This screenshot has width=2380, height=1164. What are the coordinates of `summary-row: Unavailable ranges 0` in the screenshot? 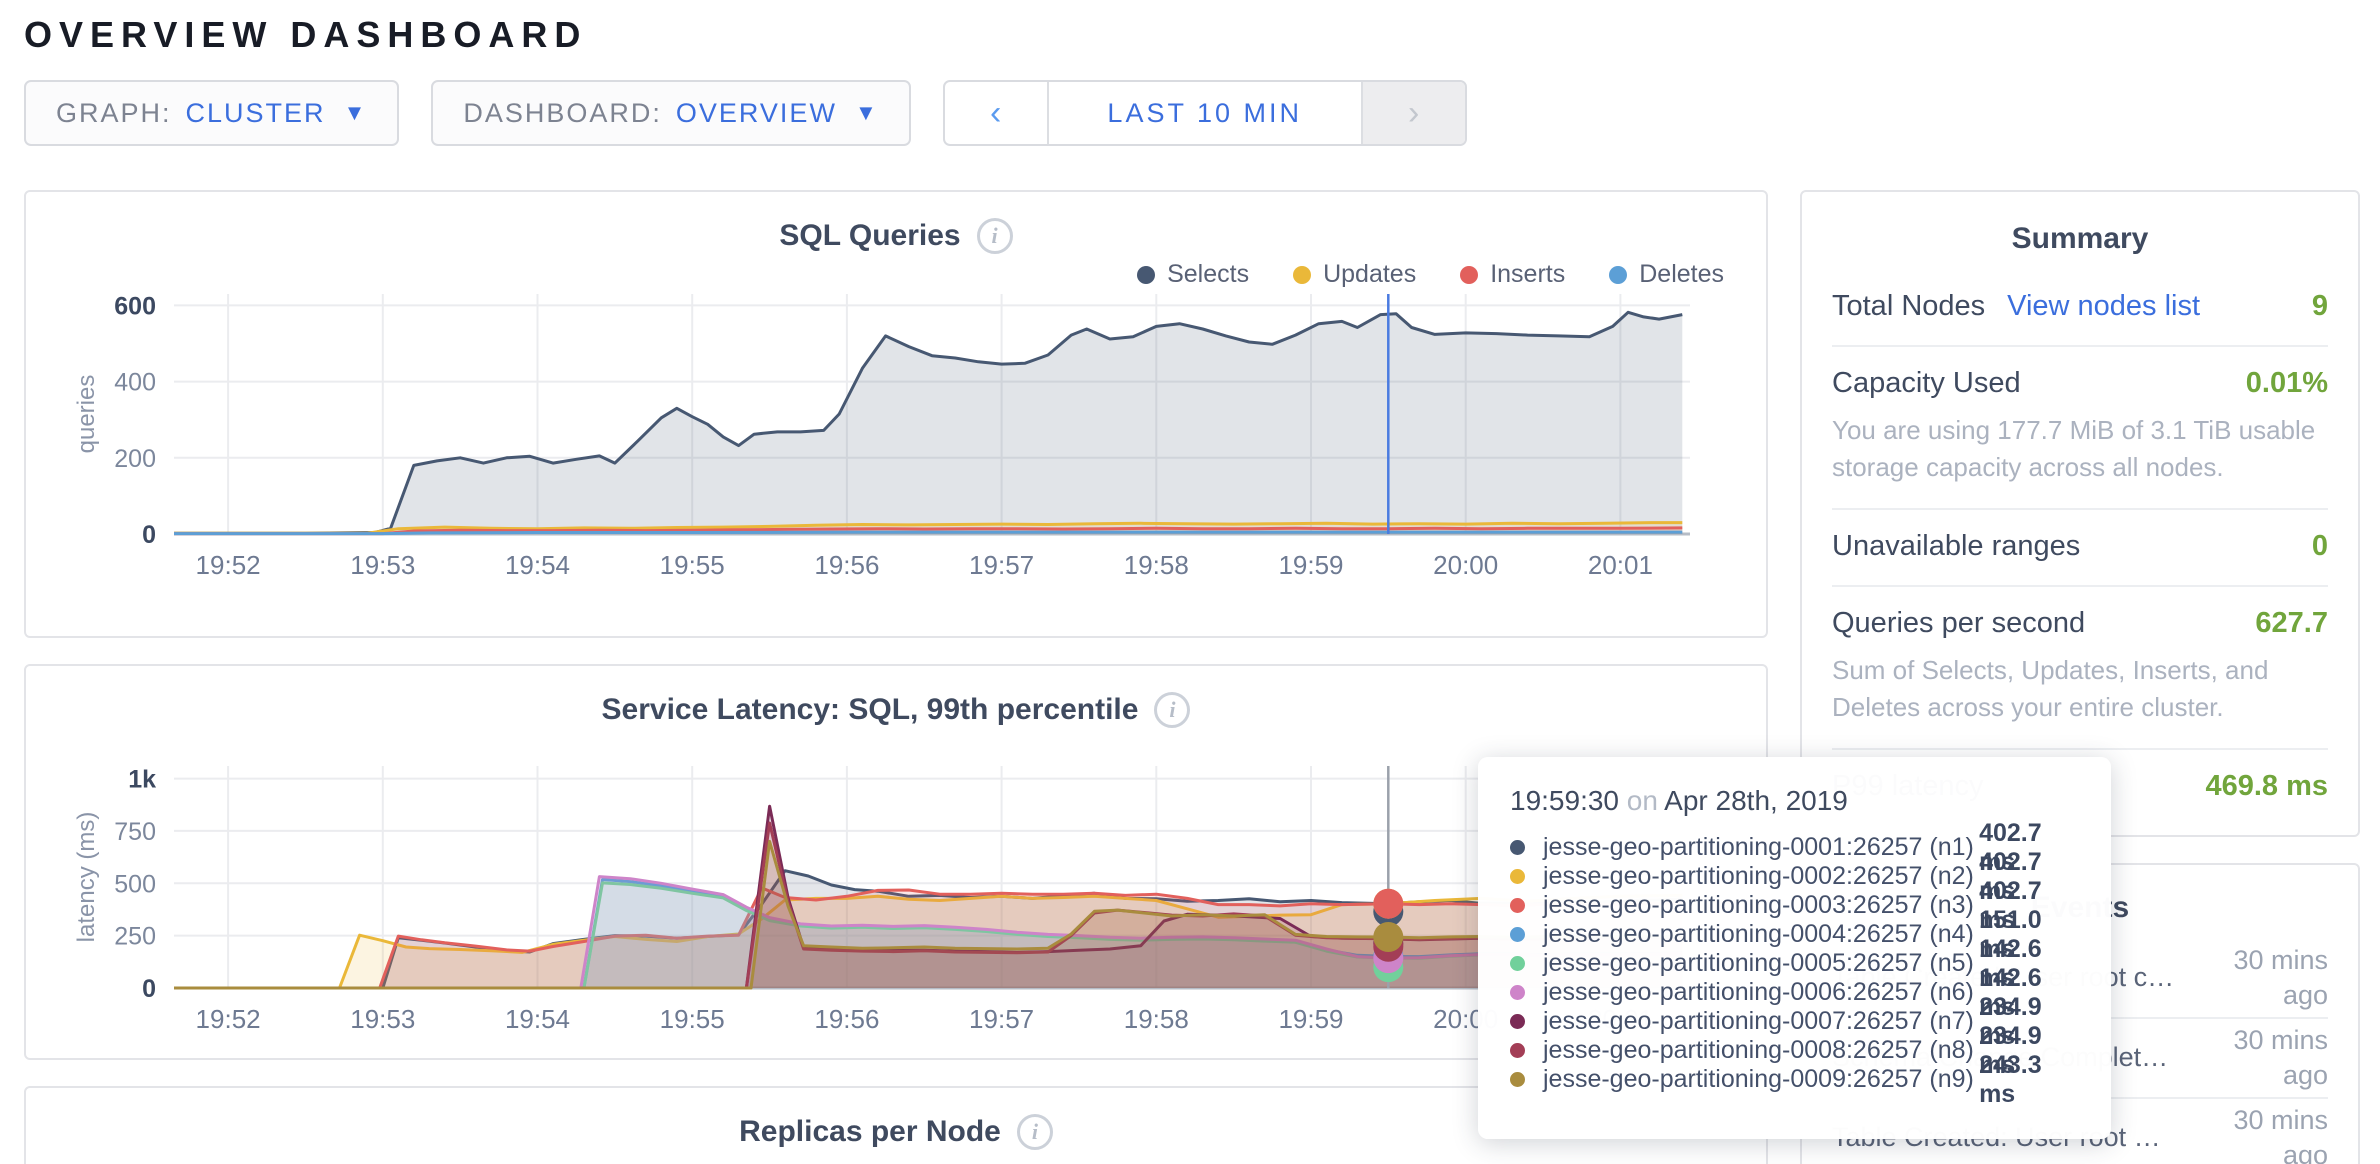 It's located at (2080, 546).